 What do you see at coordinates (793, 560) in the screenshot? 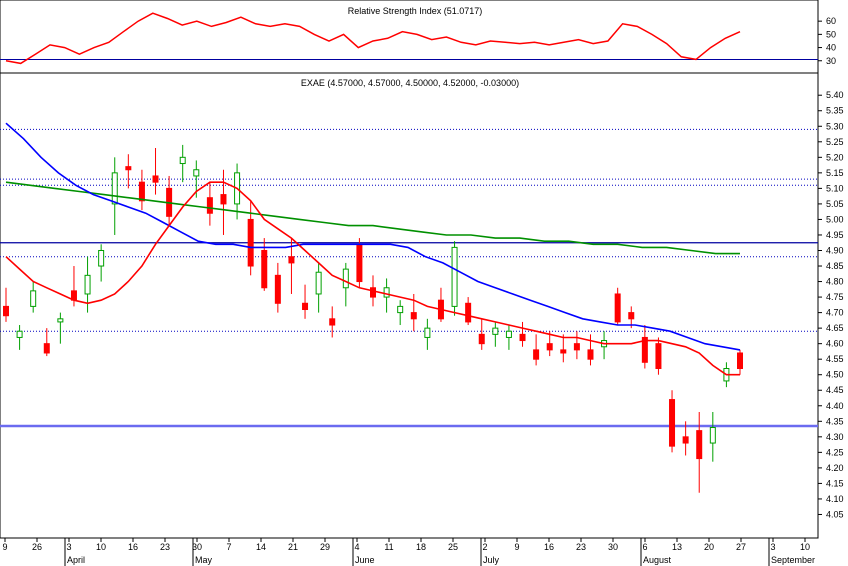
I see `x-month-label: September` at bounding box center [793, 560].